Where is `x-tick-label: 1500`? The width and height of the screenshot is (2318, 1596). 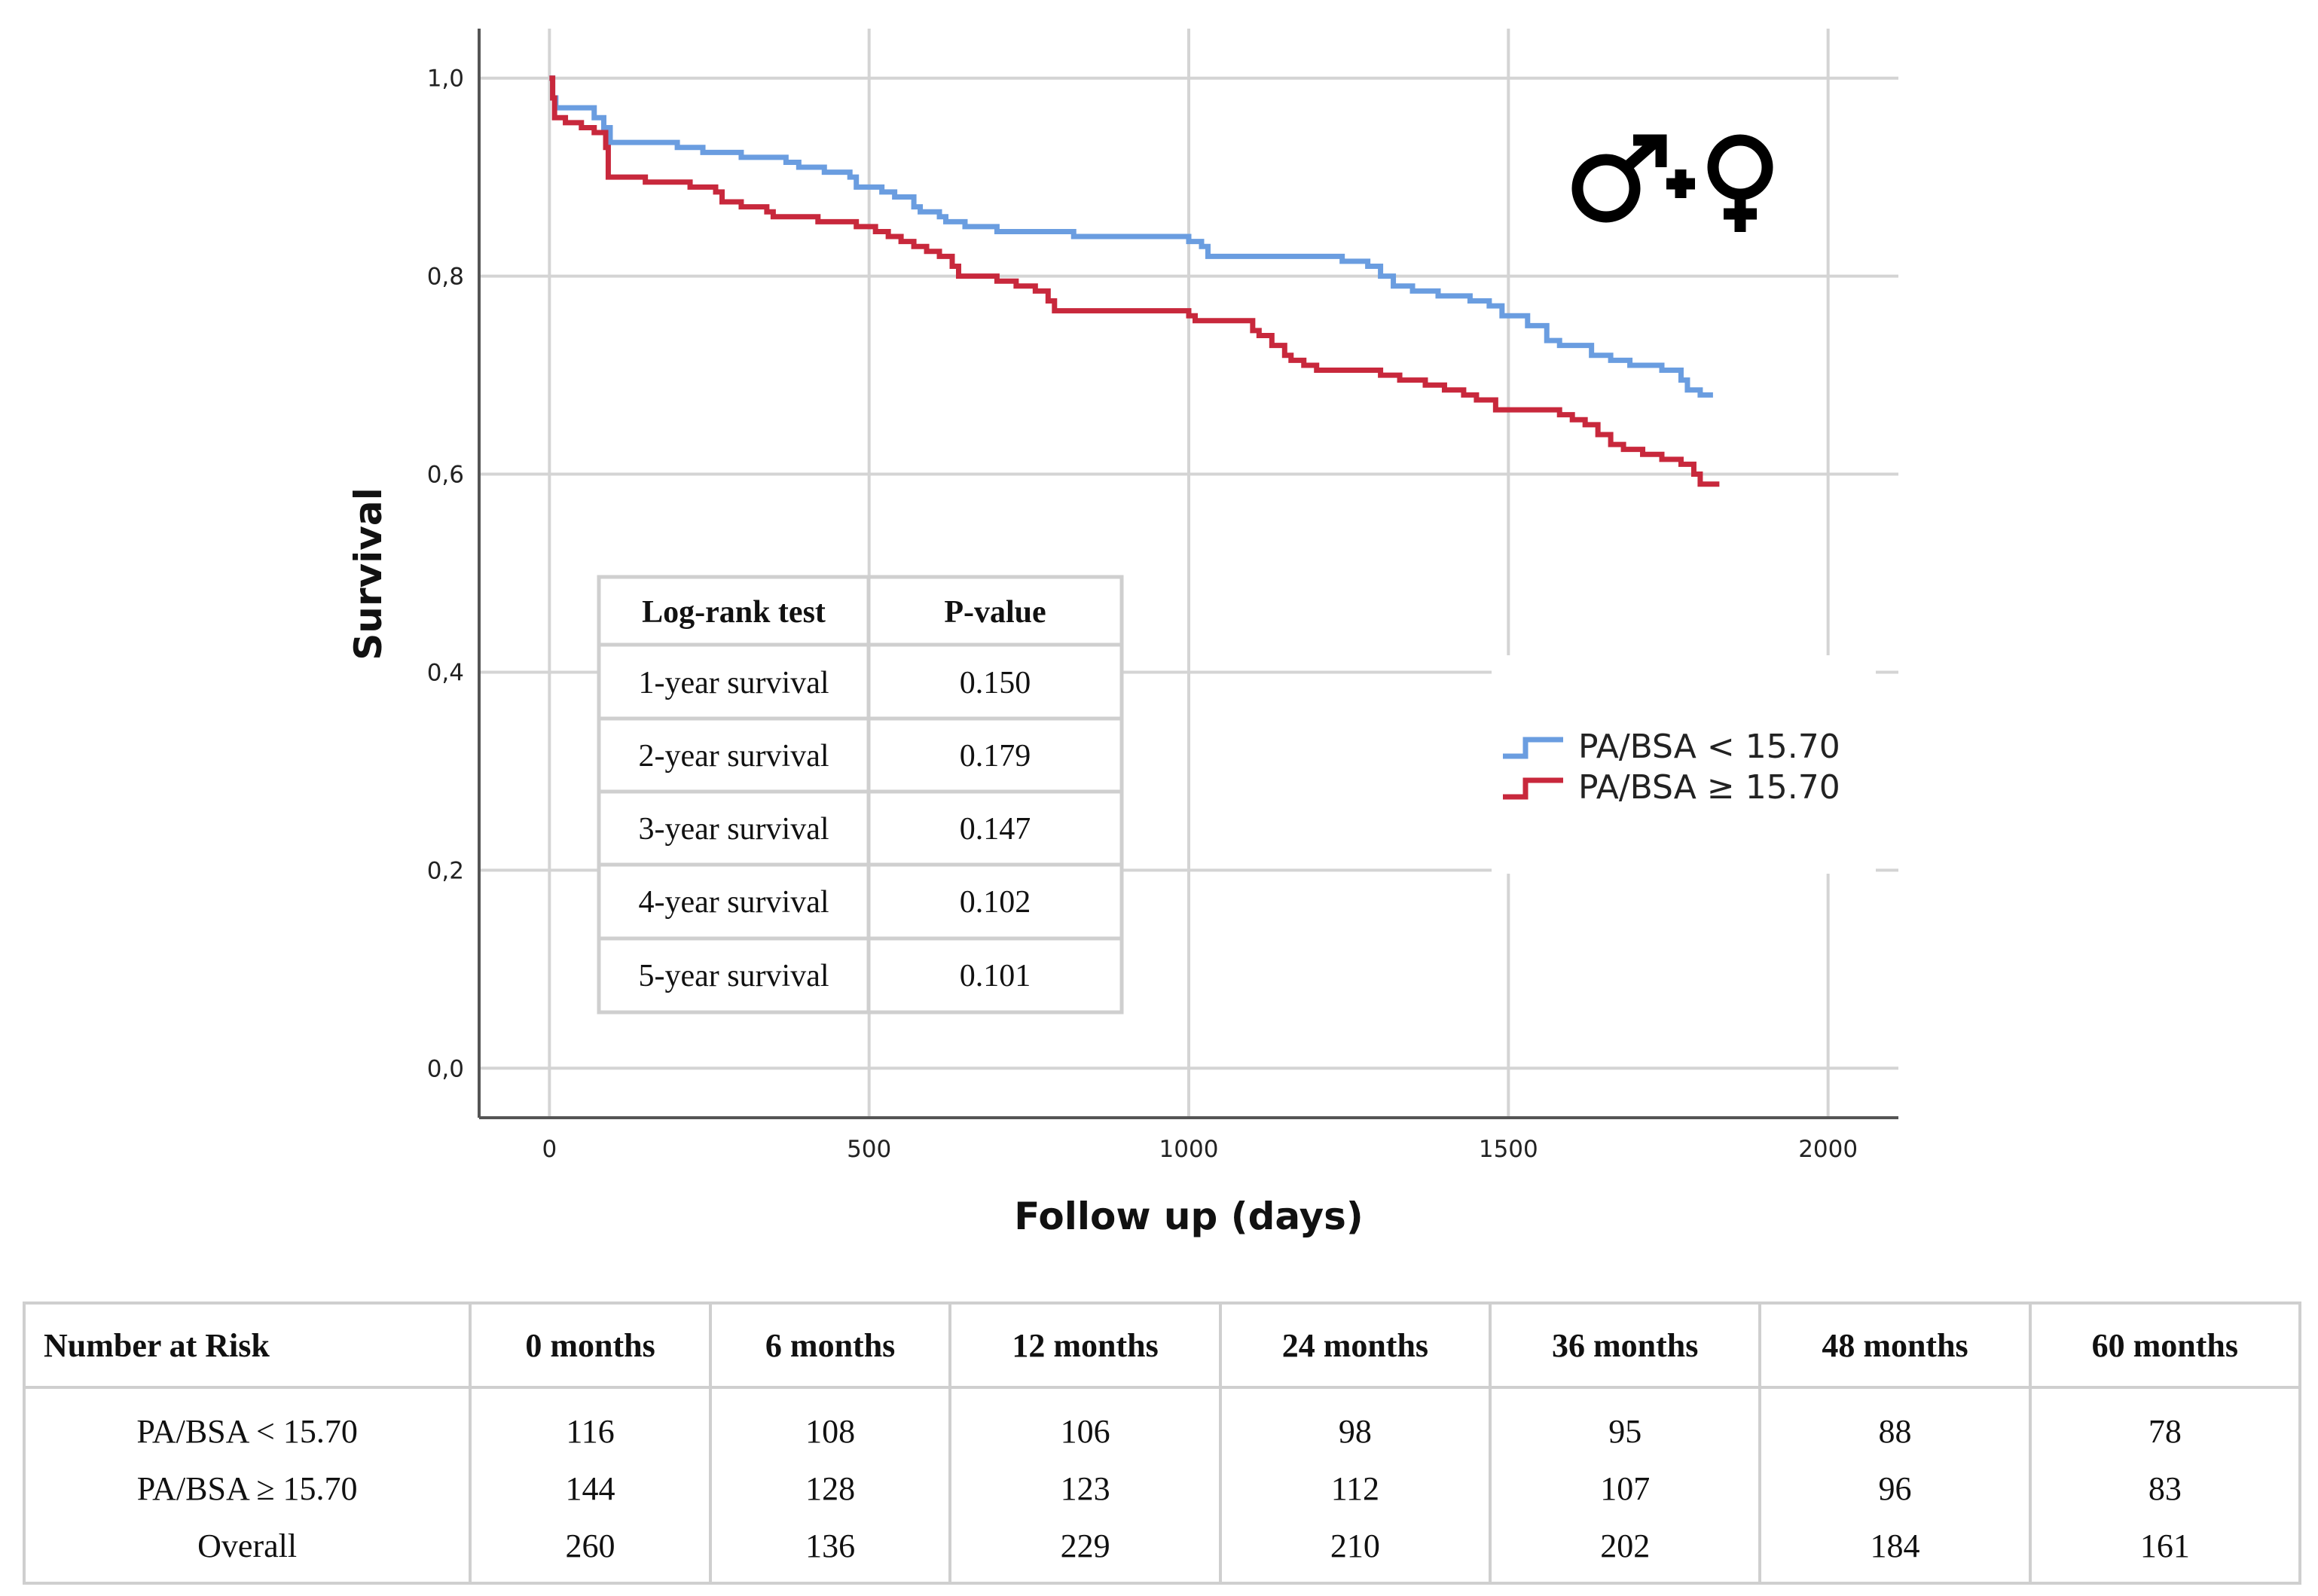
x-tick-label: 1500 is located at coordinates (1509, 1149).